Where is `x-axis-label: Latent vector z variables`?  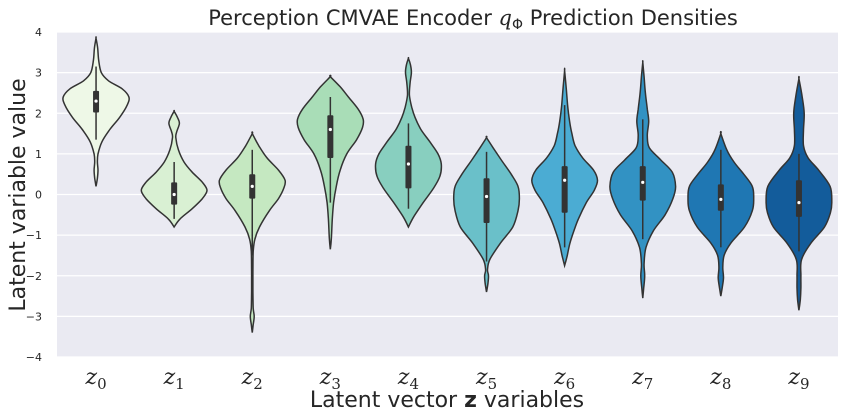 x-axis-label: Latent vector z variables is located at coordinates (447, 400).